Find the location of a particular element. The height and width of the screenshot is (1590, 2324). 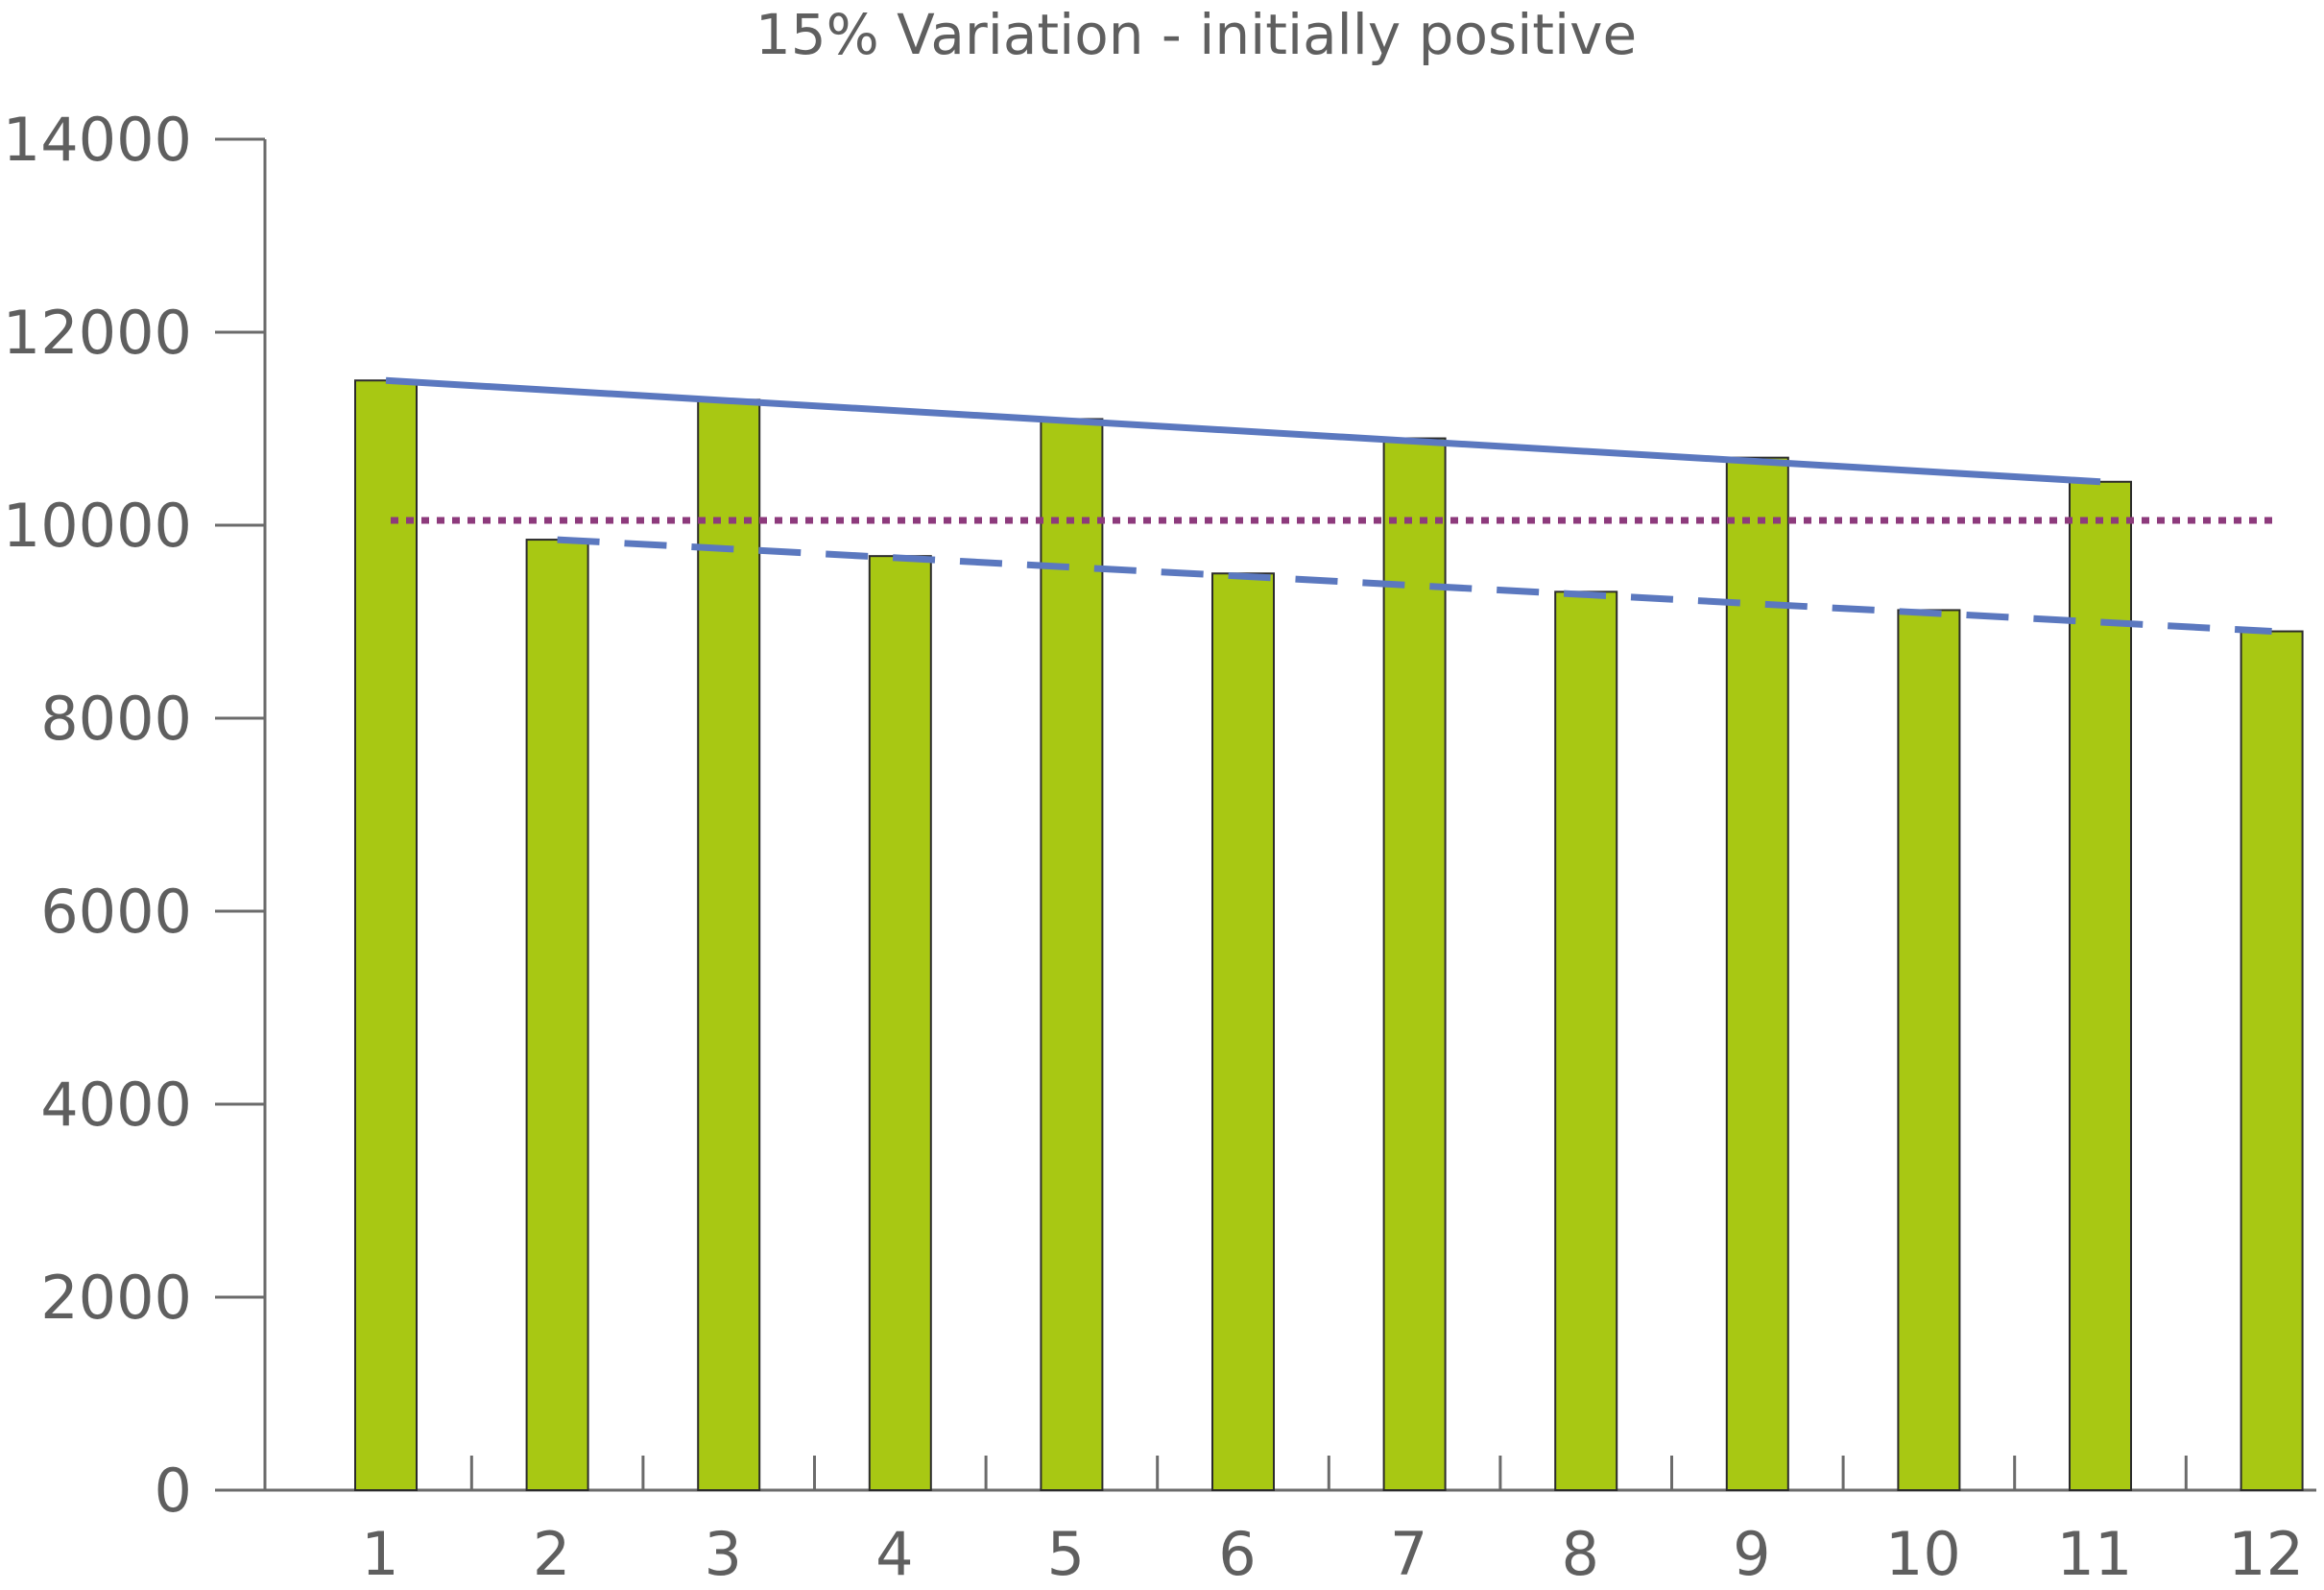

x-tick-label: 9 is located at coordinates (1751, 1554).